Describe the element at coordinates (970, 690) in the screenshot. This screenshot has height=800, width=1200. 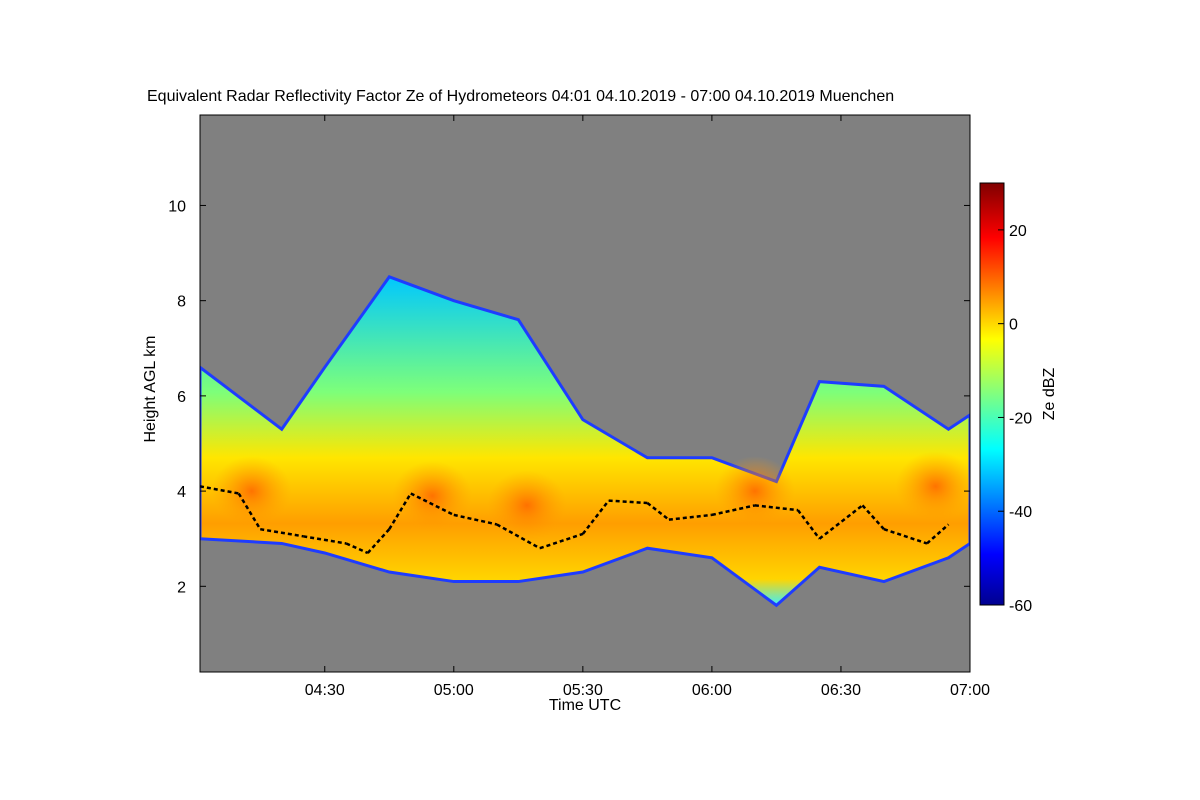
I see `x-tick-label: 07:00` at that location.